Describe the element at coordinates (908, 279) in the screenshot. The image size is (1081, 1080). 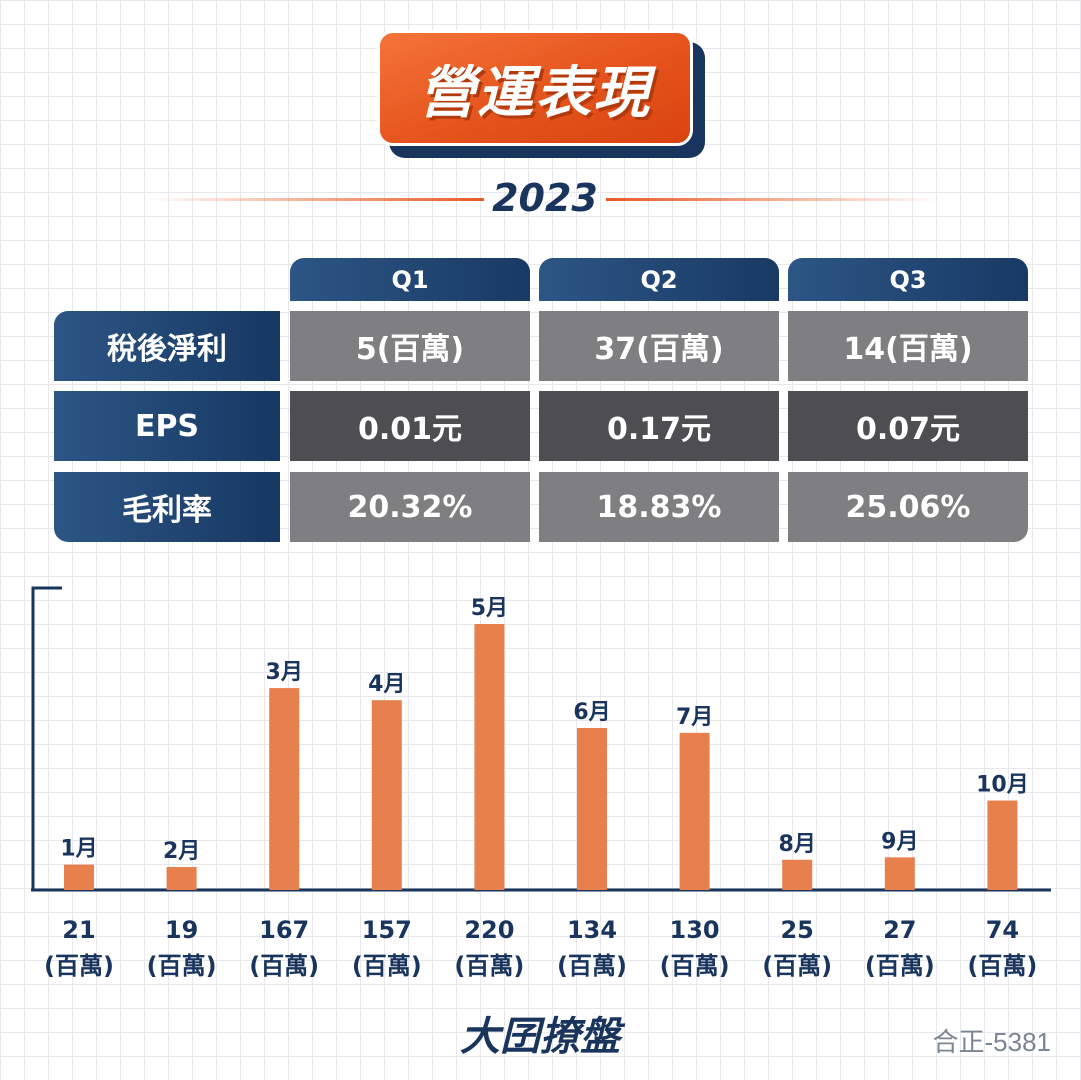
I see `quarter-header-q3: Q3` at that location.